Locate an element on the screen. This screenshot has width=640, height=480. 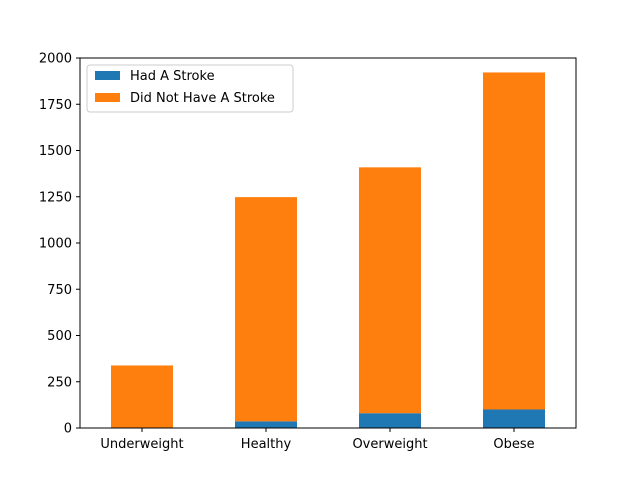
x-axis: Underweight Healthy Overweight Obese is located at coordinates (317, 440).